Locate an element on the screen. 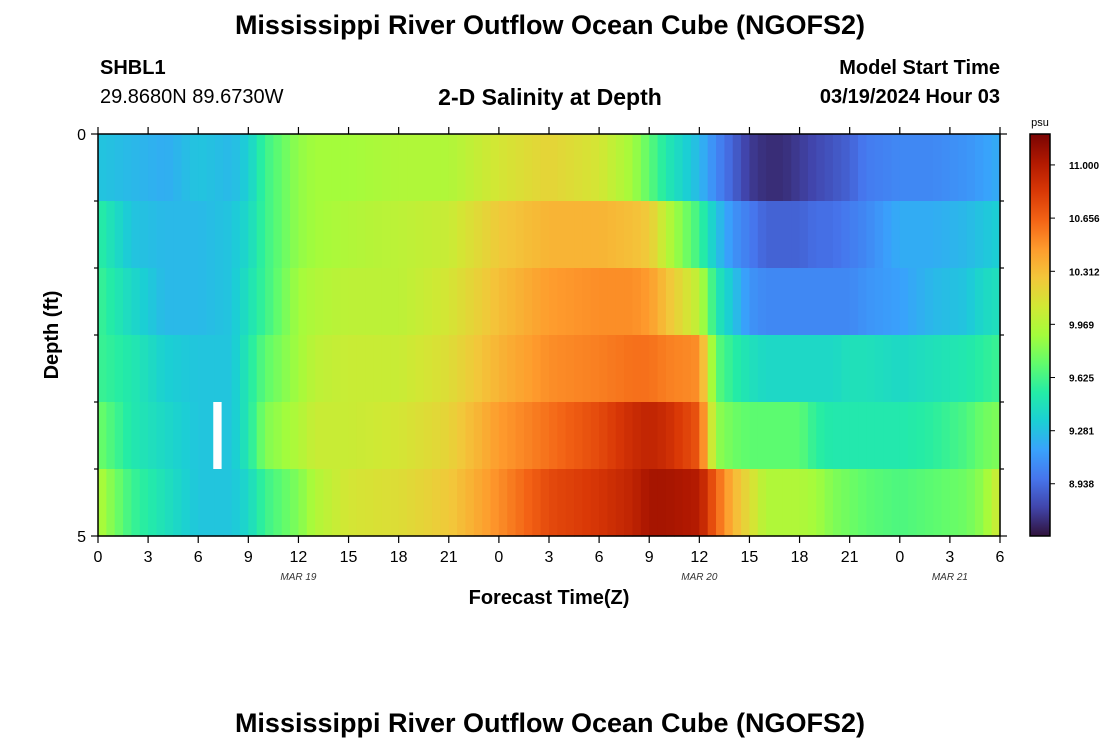  x-tick-label: 18 is located at coordinates (399, 557).